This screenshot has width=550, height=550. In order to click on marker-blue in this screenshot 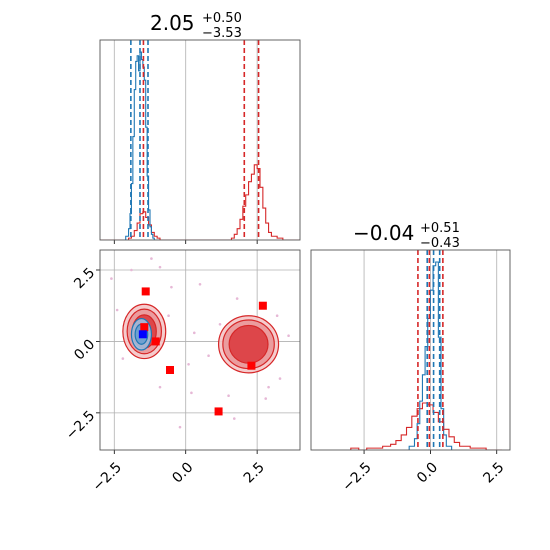, I will do `click(142, 334)`.